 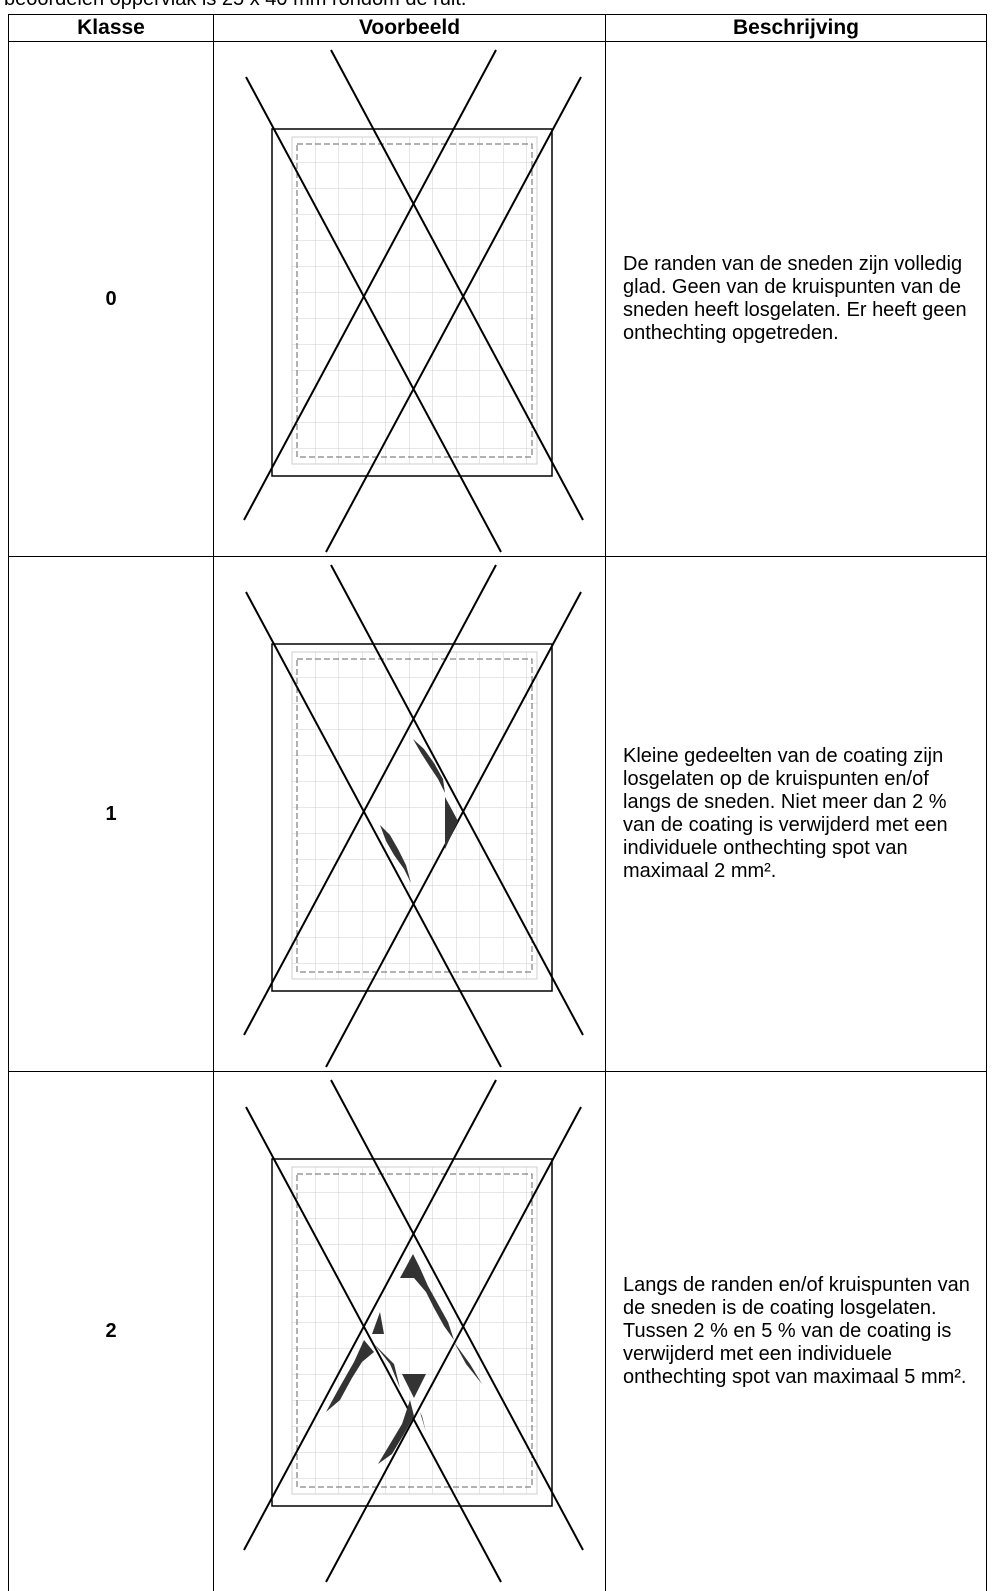 What do you see at coordinates (796, 27) in the screenshot?
I see `header-cell: Beschrijving` at bounding box center [796, 27].